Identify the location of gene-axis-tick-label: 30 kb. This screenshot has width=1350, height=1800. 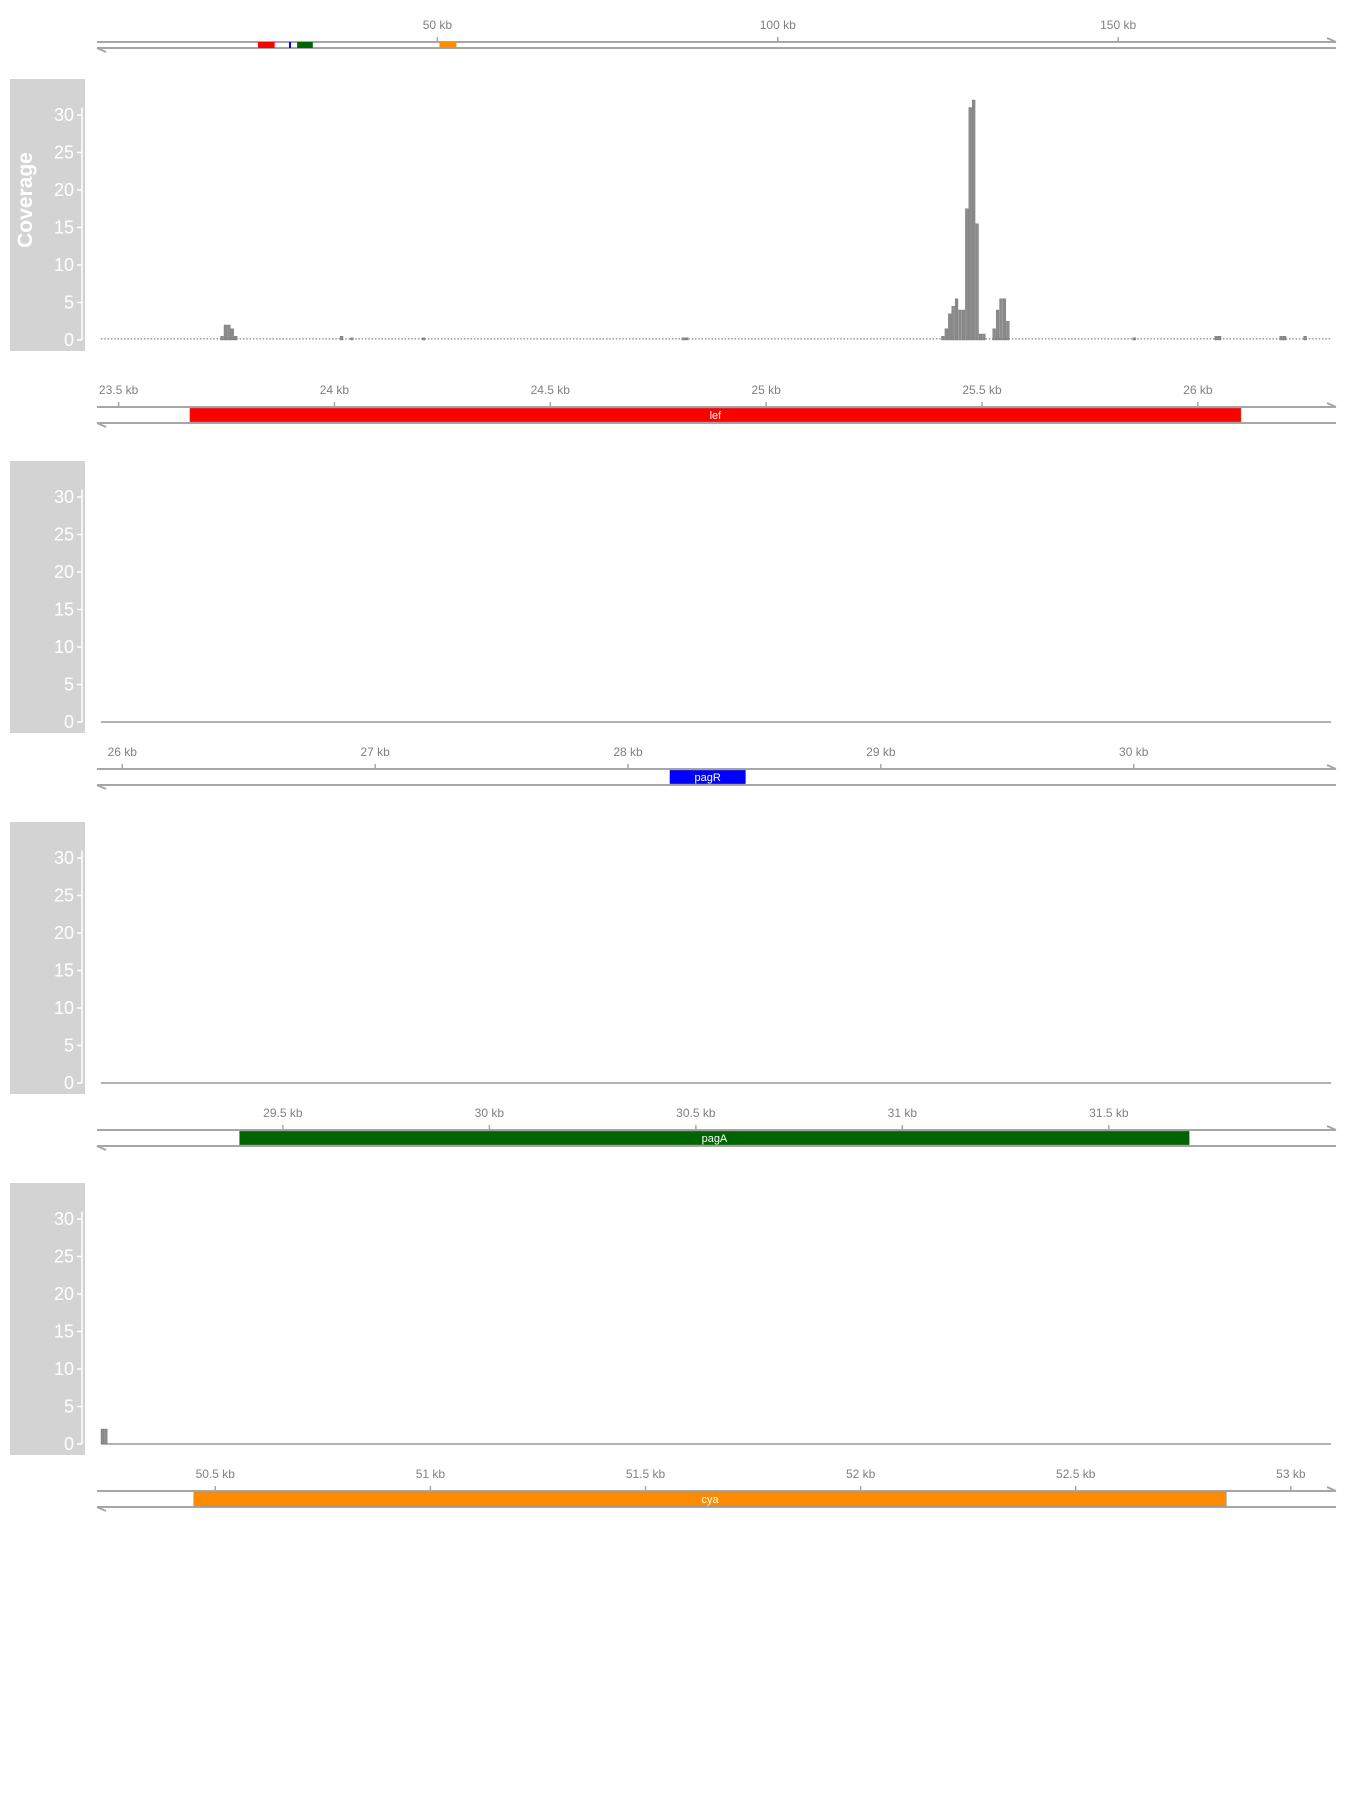
(1134, 752).